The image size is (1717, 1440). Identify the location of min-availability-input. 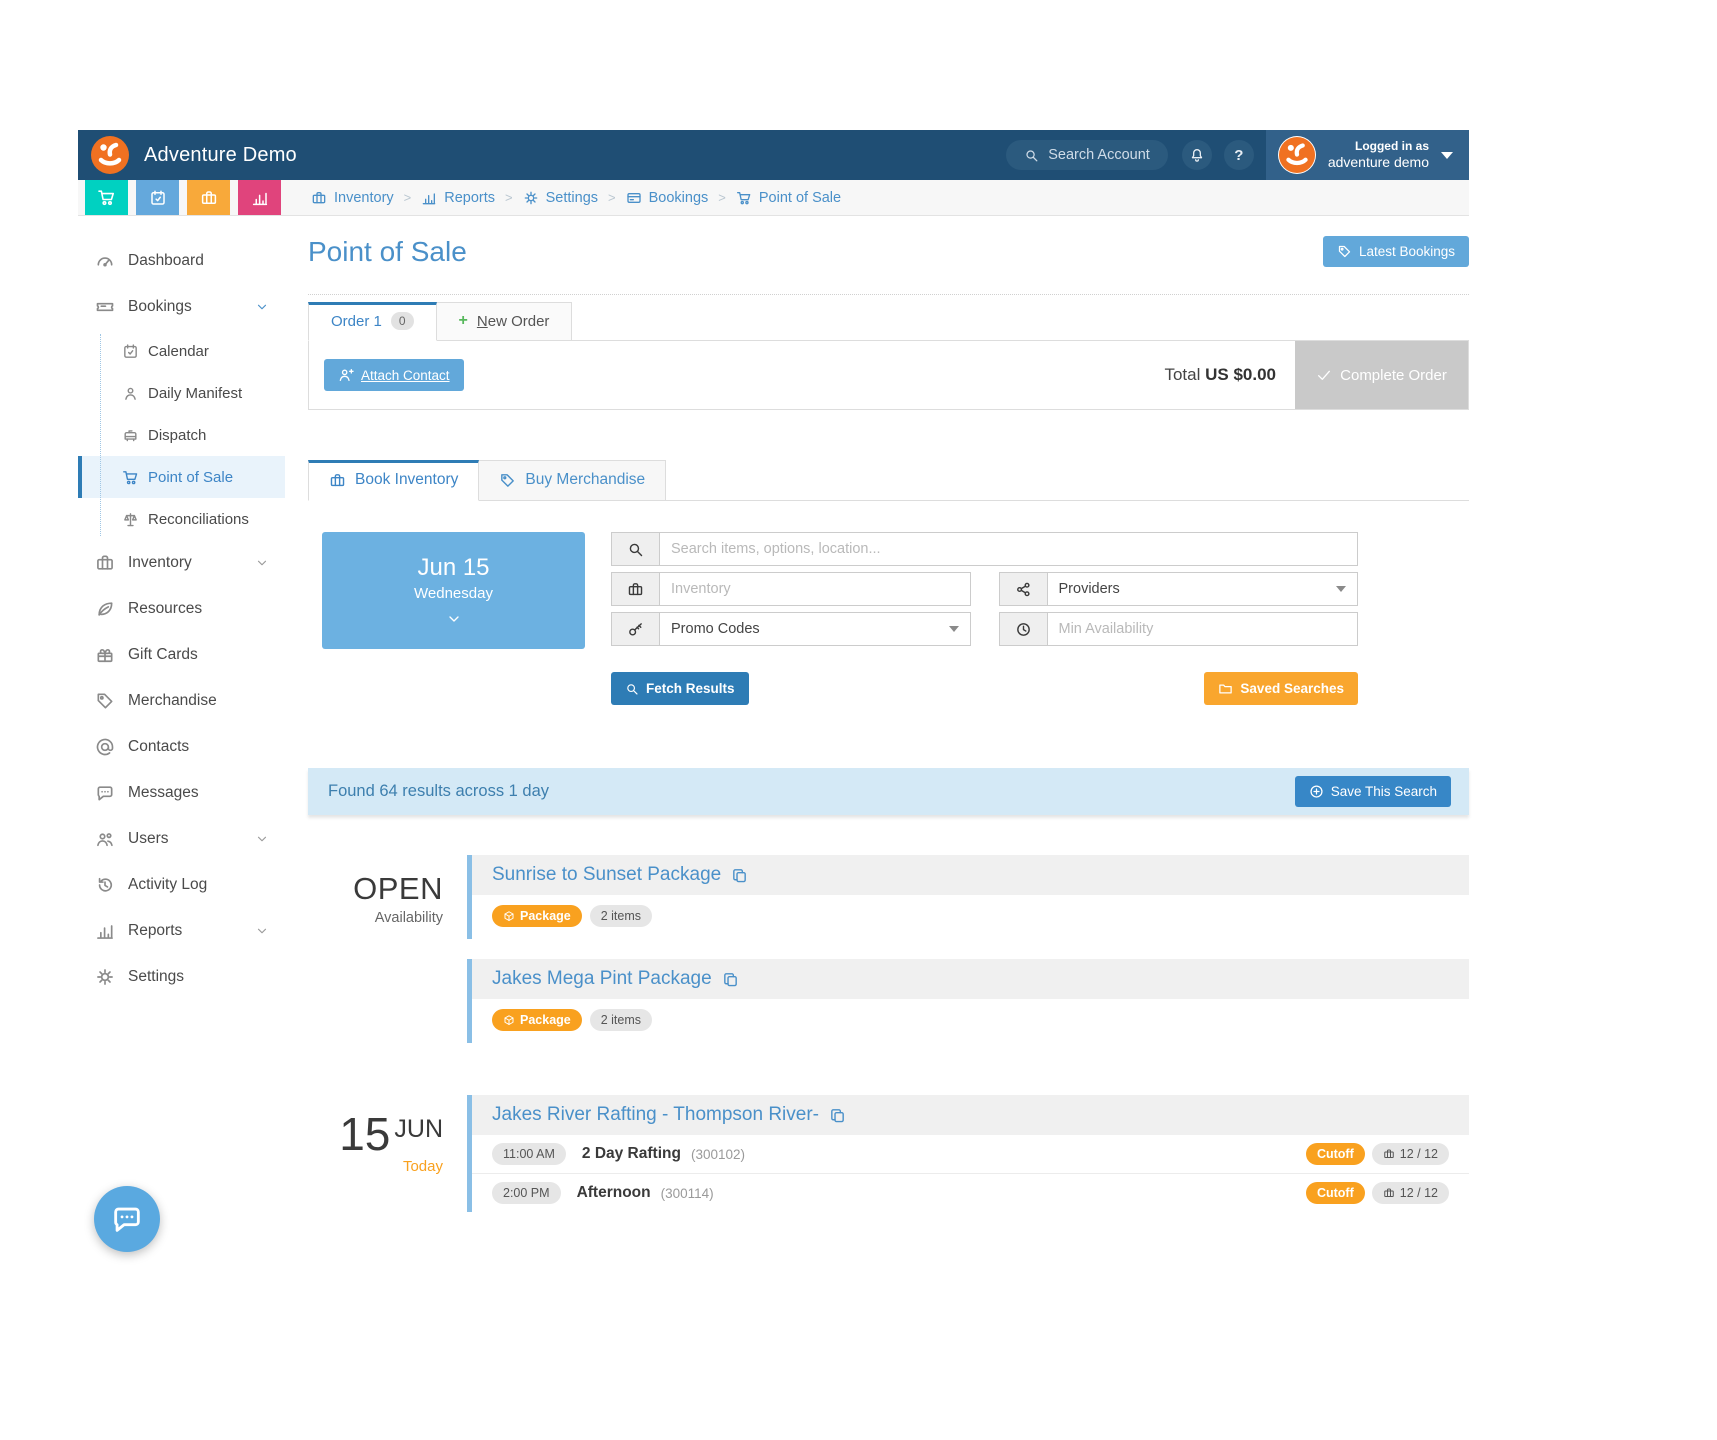
(1202, 629).